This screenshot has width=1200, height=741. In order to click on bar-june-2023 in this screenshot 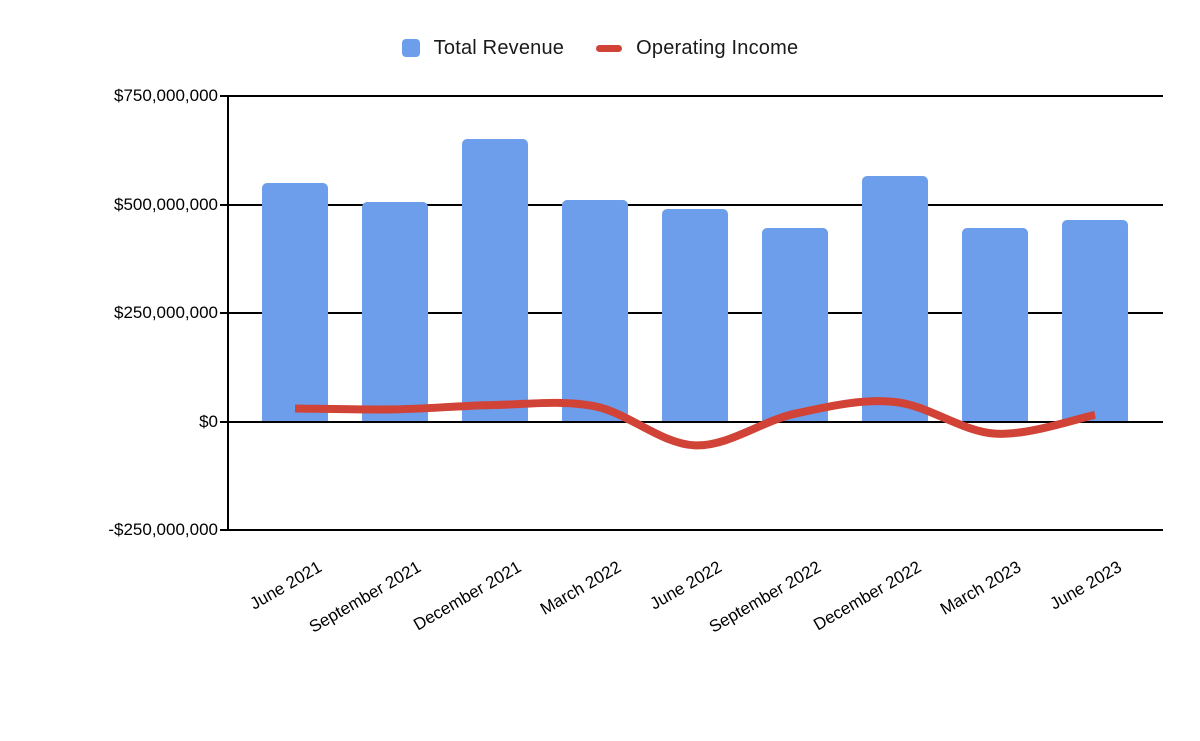, I will do `click(1095, 320)`.